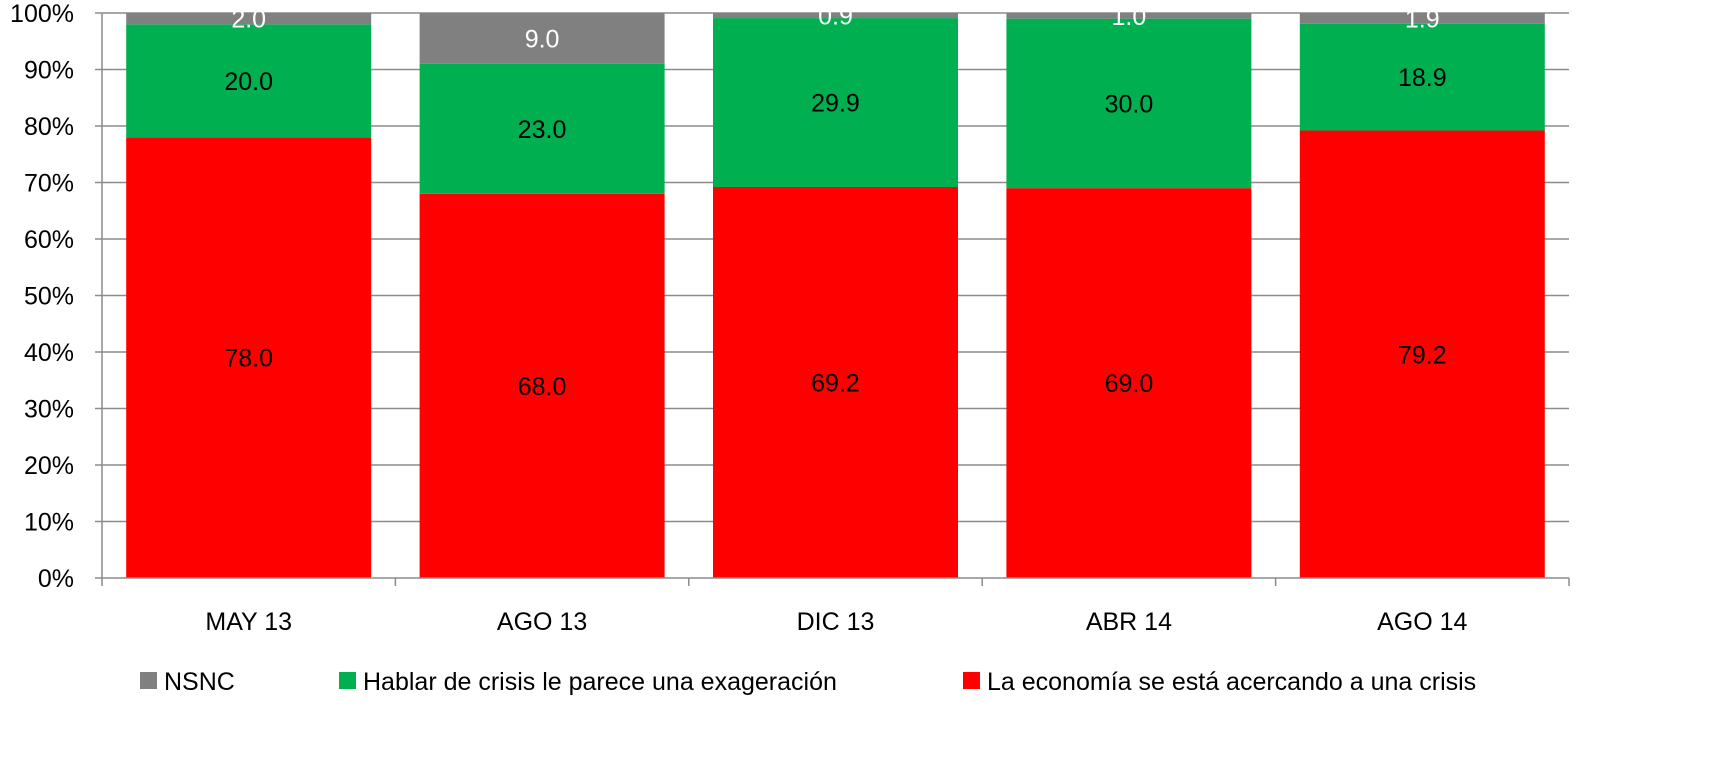 Image resolution: width=1711 pixels, height=757 pixels. I want to click on data-label: 20.0, so click(248, 82).